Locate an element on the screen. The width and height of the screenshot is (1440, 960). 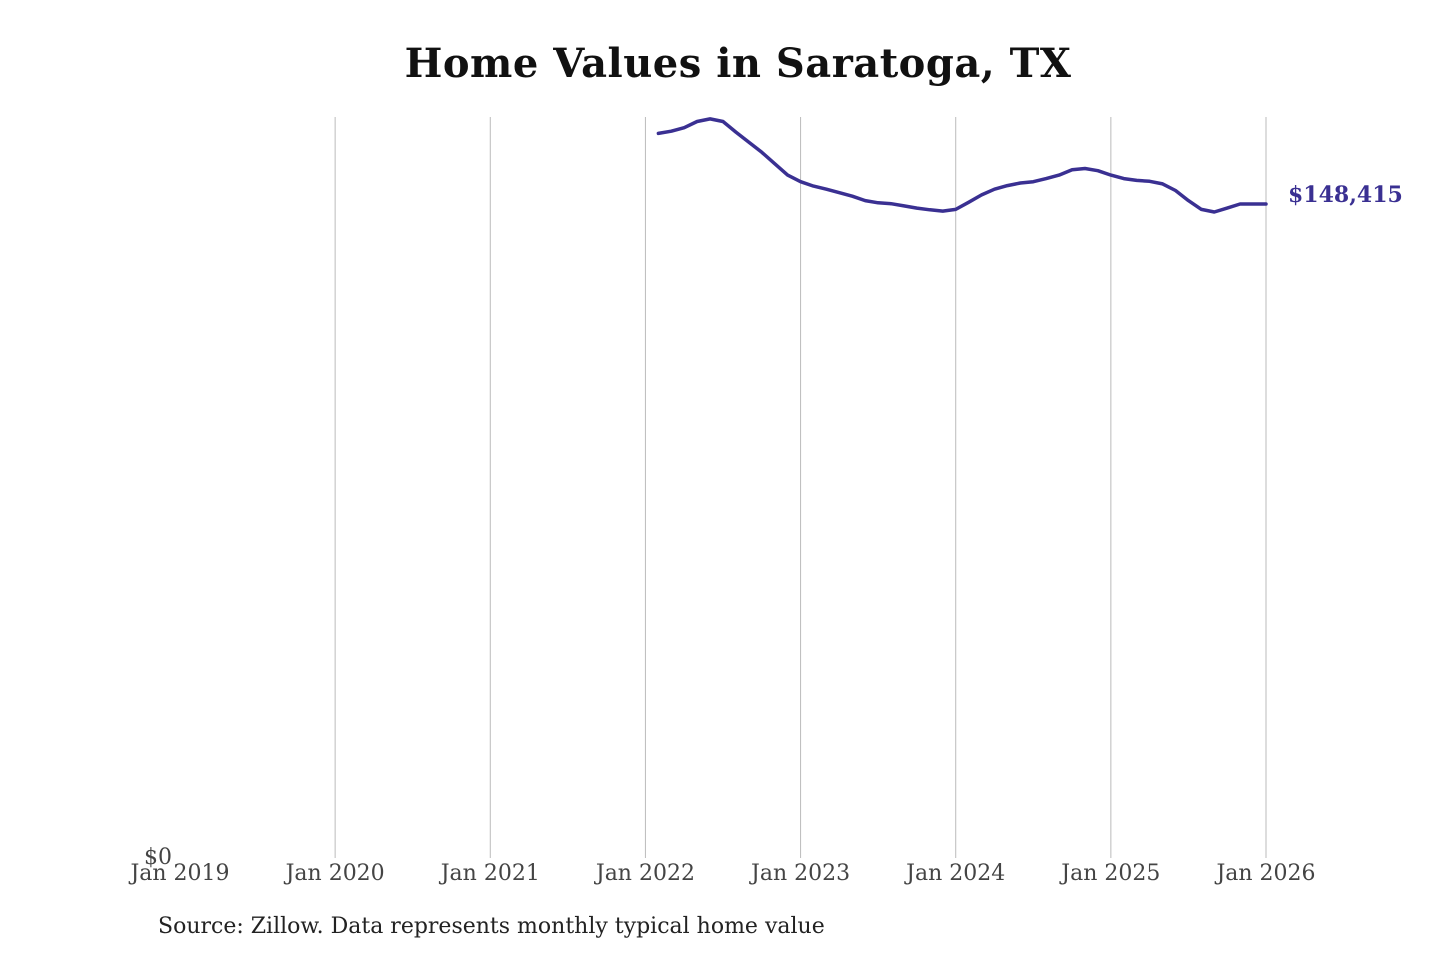
series-layer: $148,415 is located at coordinates (1029, 165).